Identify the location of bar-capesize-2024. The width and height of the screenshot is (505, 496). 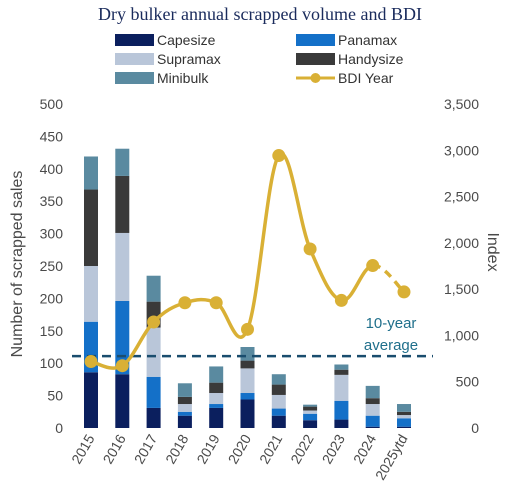
(372, 427).